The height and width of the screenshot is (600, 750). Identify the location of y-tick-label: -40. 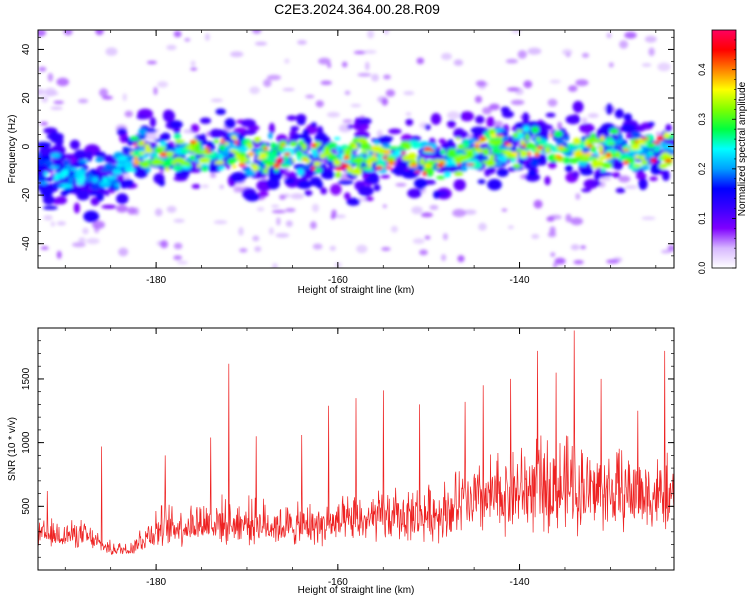
(26, 243).